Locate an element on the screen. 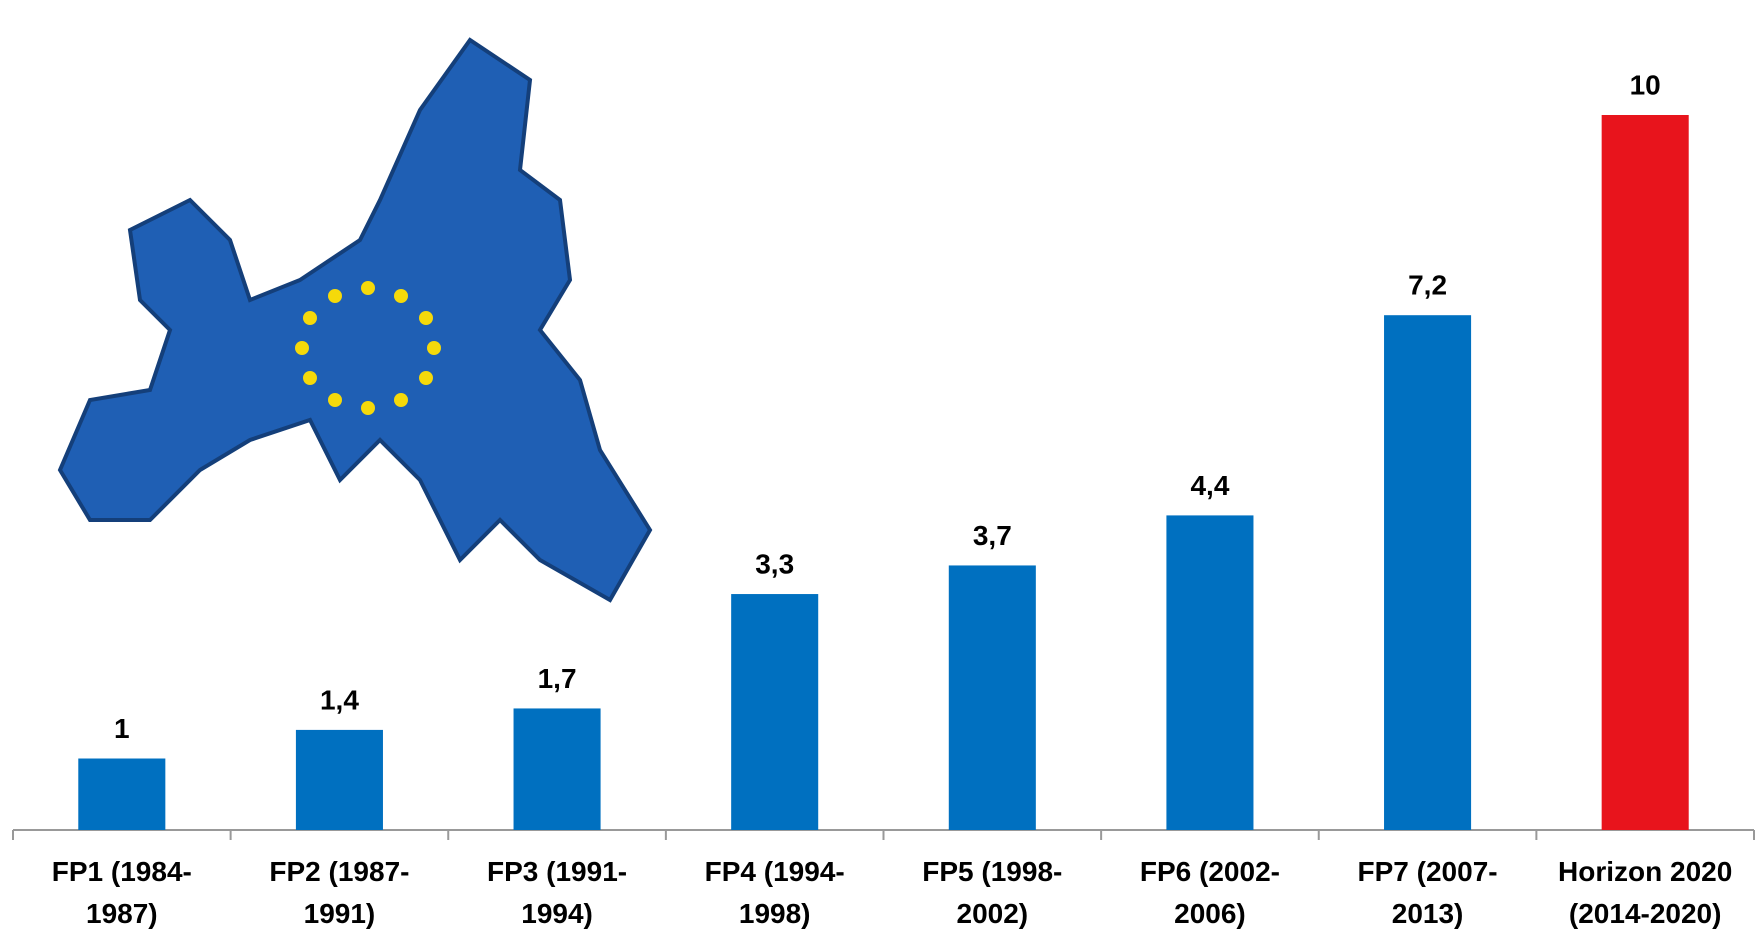 The image size is (1758, 941). x-tick-label: FP5 (1998-2002) is located at coordinates (992, 892).